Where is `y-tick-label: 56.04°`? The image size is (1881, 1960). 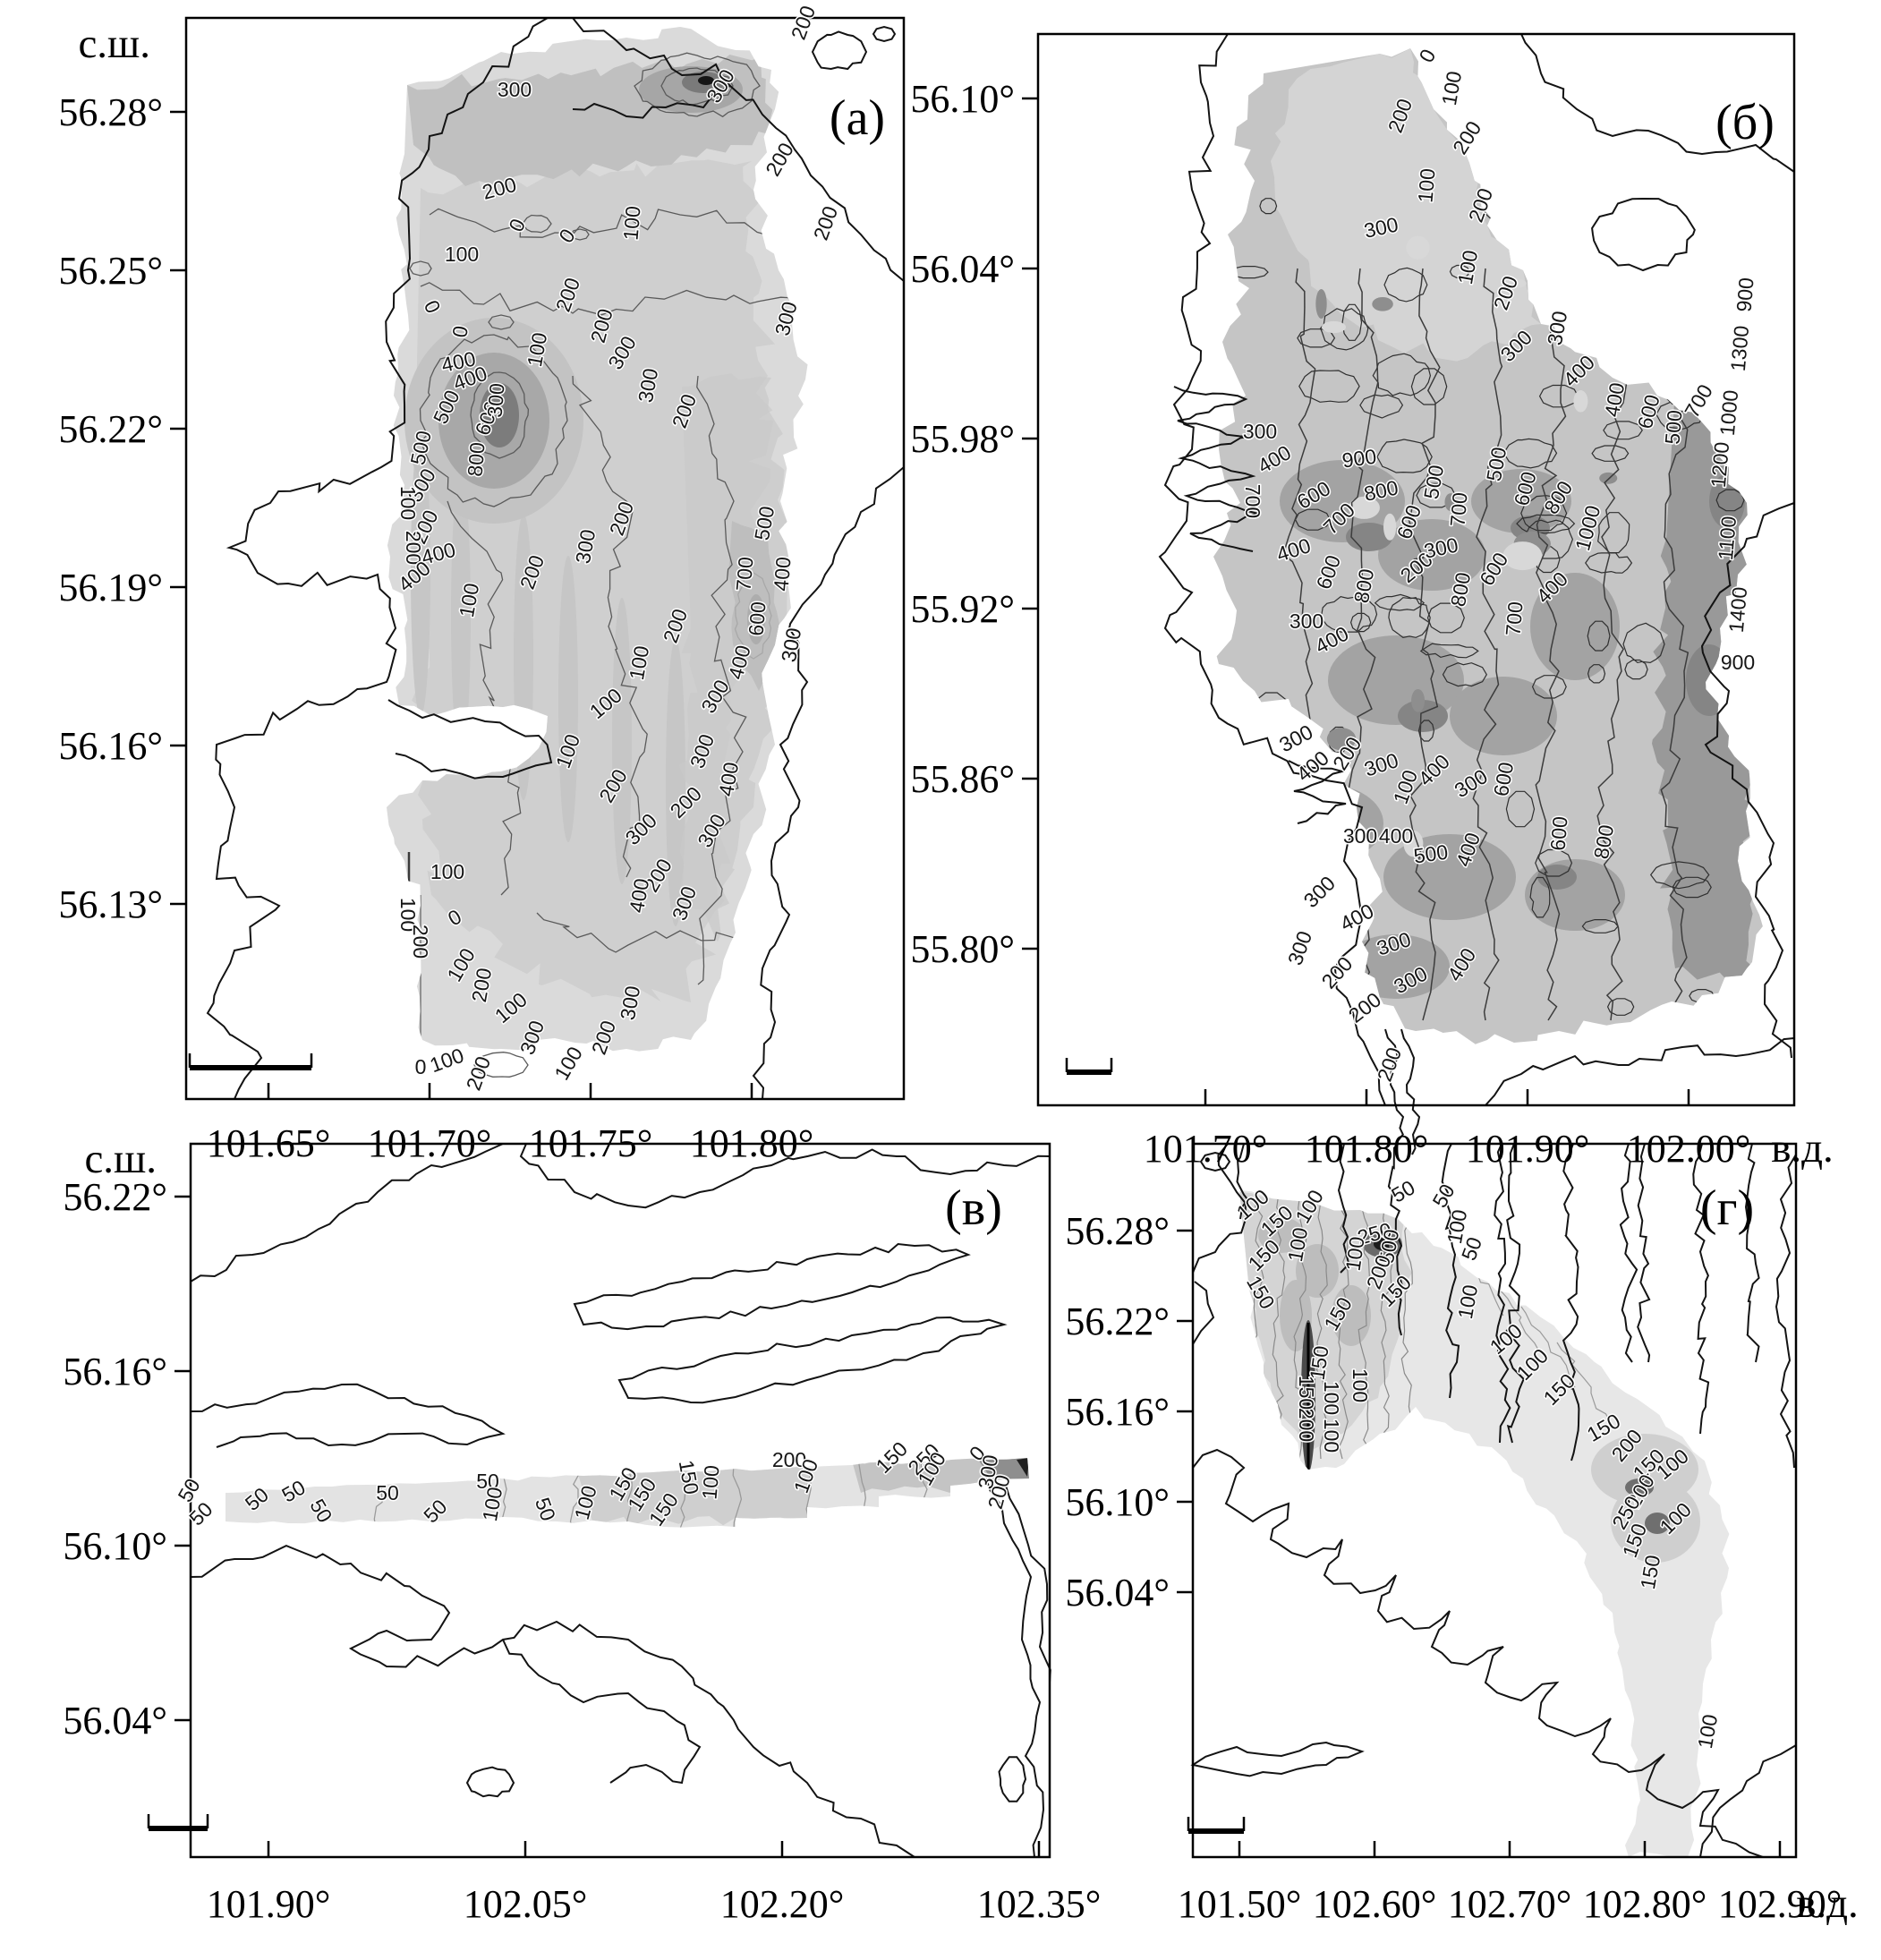
y-tick-label: 56.04° is located at coordinates (1117, 1593).